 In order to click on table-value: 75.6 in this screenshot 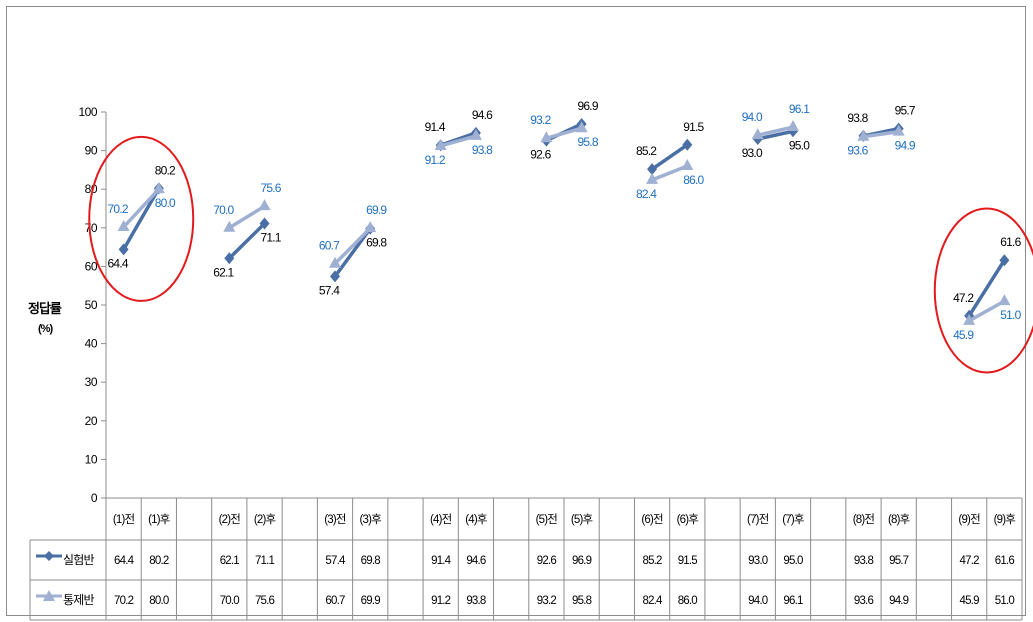, I will do `click(265, 601)`.